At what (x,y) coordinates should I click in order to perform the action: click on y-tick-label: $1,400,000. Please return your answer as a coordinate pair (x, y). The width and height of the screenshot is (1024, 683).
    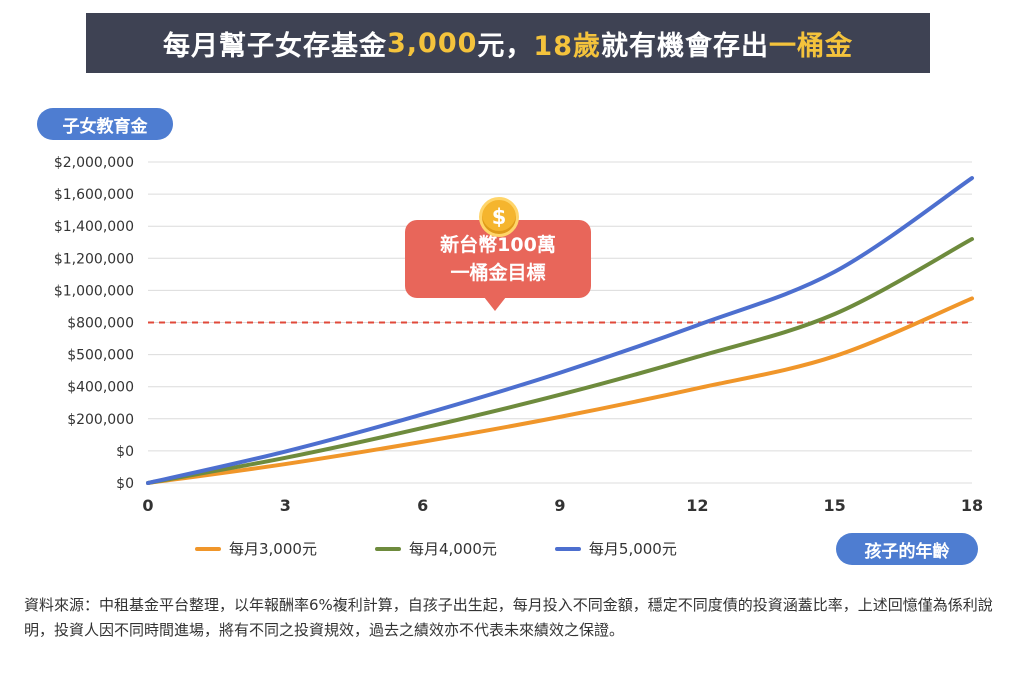
    Looking at the image, I should click on (94, 227).